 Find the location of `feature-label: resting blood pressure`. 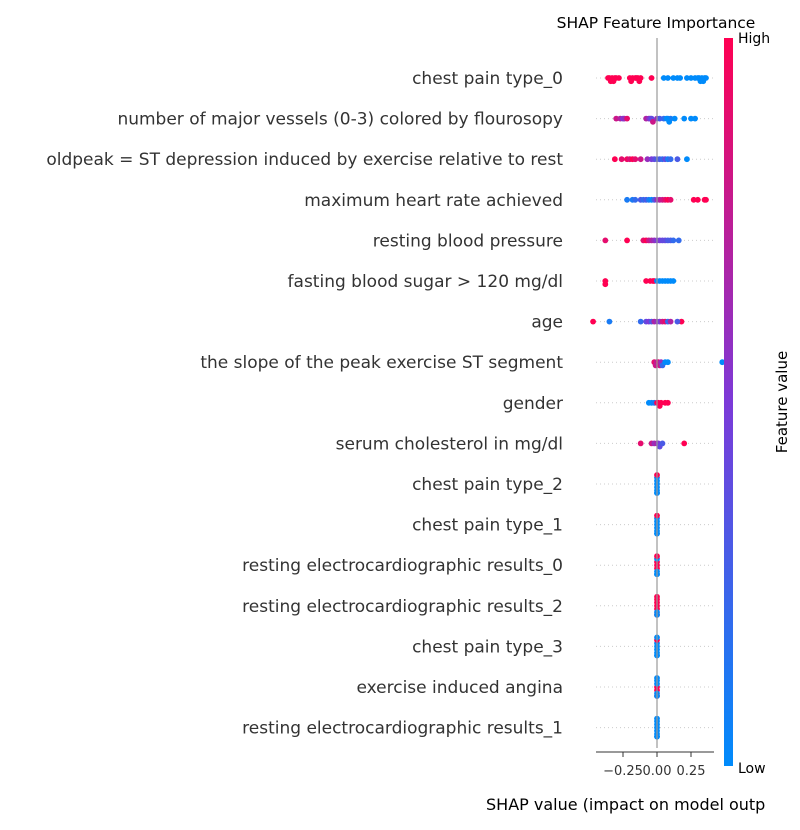

feature-label: resting blood pressure is located at coordinates (468, 241).